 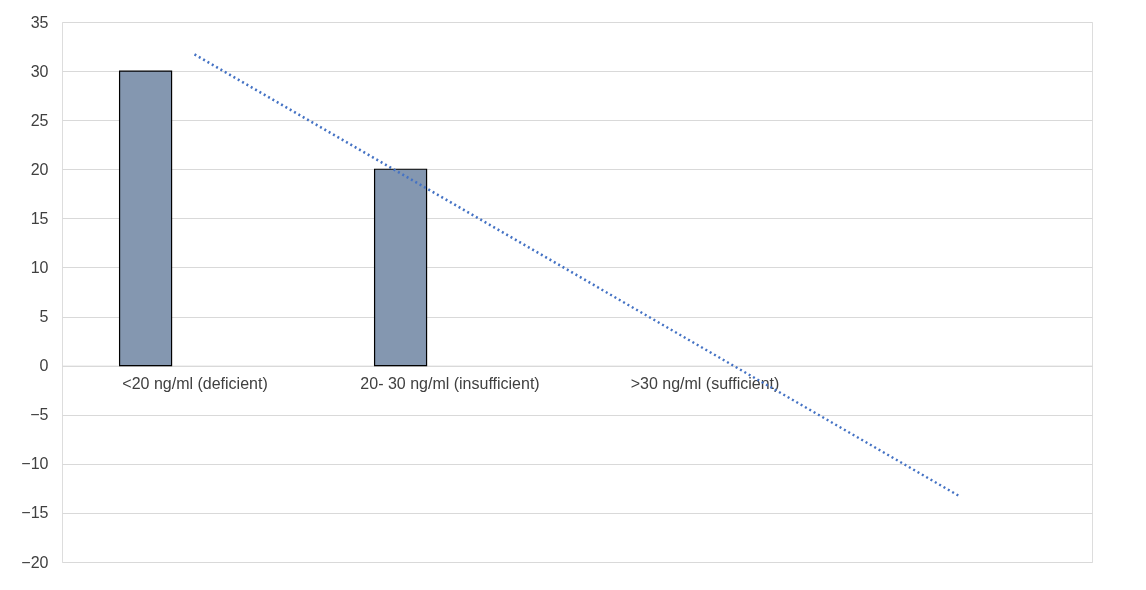 I want to click on x-tick-label: 20- 30 ng/ml (insufficient), so click(x=450, y=384).